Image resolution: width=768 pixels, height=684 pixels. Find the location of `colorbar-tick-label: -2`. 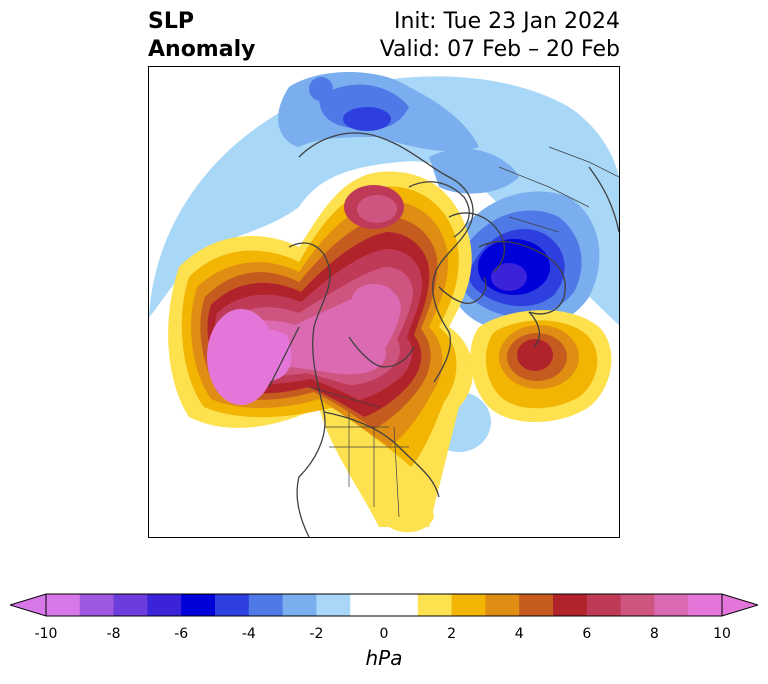

colorbar-tick-label: -2 is located at coordinates (316, 634).